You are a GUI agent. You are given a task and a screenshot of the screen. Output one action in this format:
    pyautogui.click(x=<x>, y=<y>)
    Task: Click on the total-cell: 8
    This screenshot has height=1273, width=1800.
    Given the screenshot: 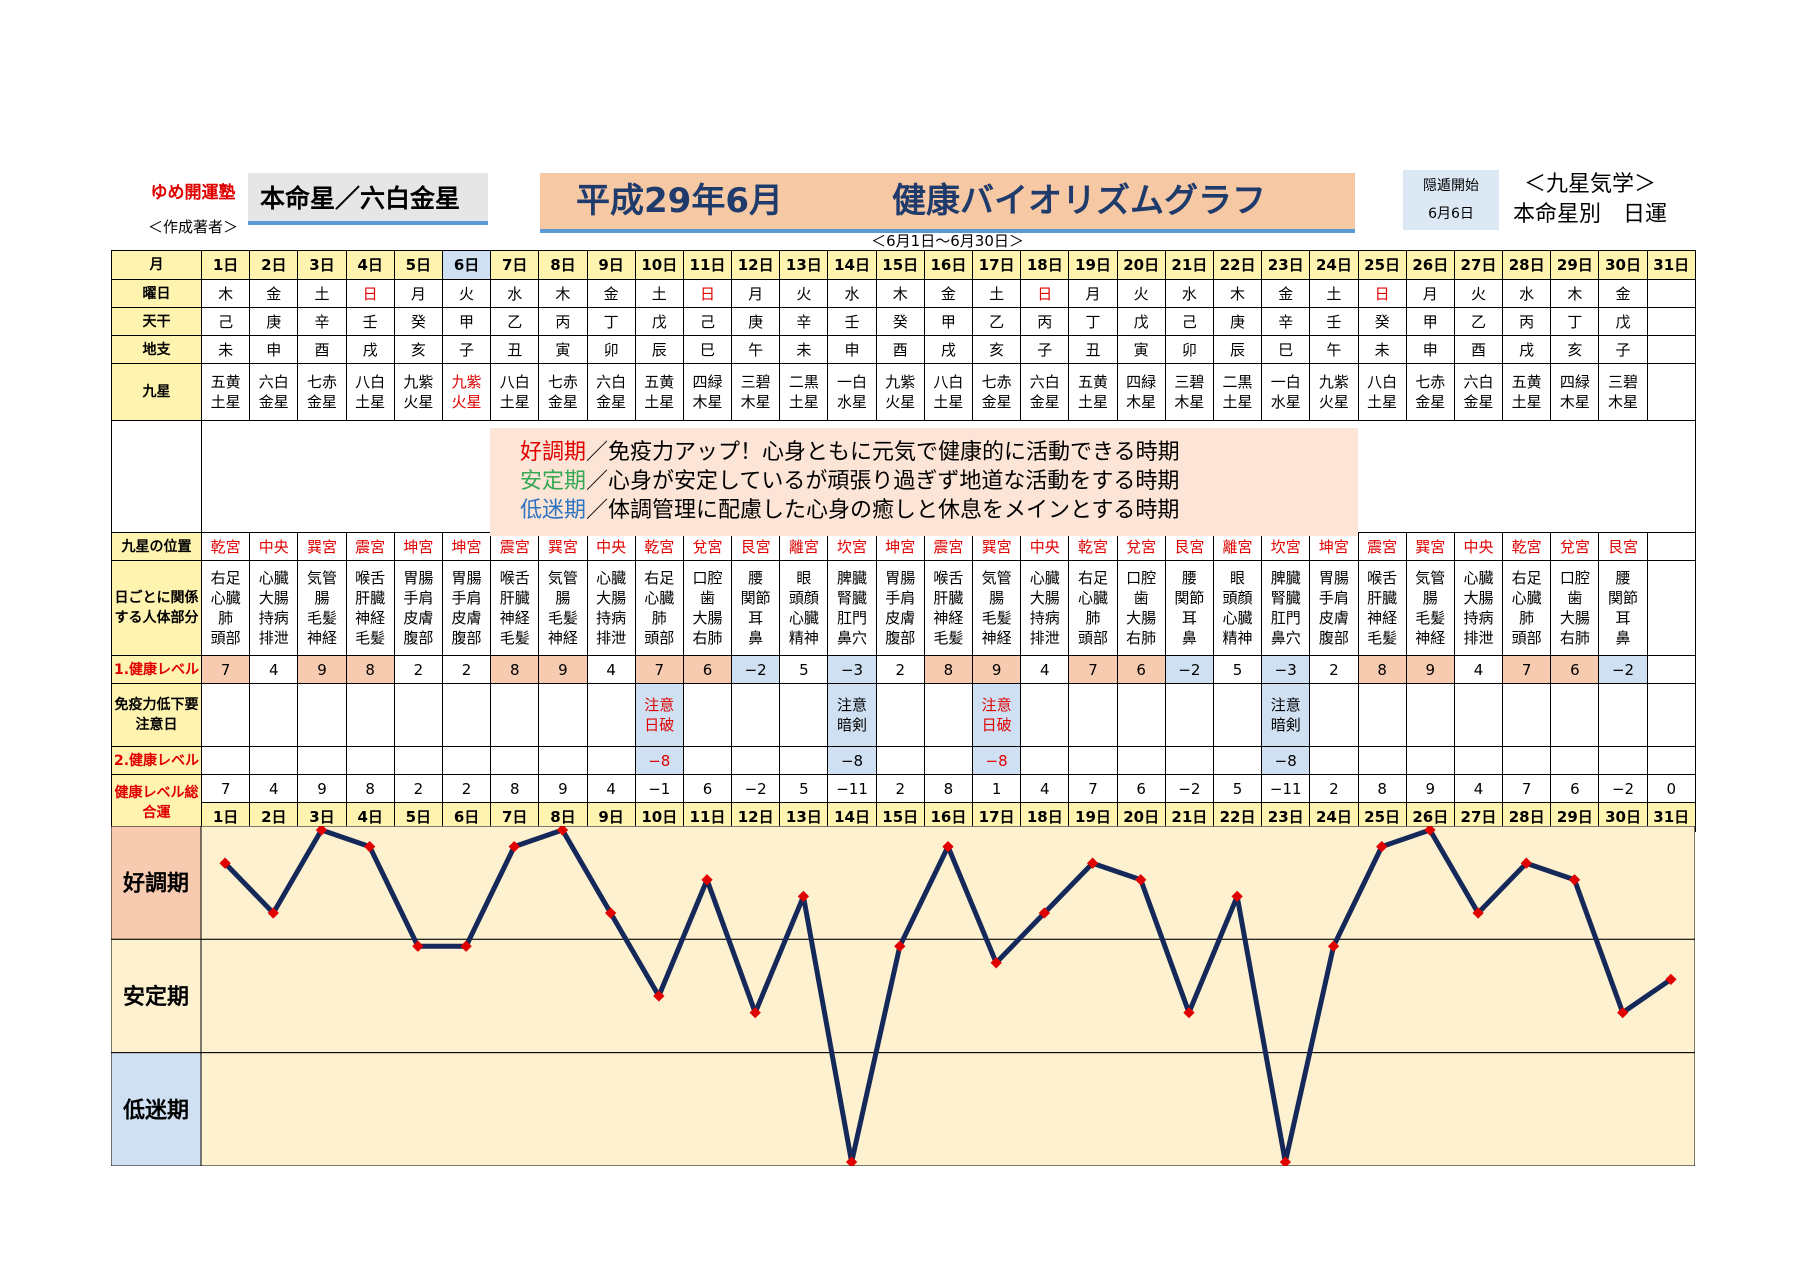 What is the action you would take?
    pyautogui.click(x=1382, y=788)
    